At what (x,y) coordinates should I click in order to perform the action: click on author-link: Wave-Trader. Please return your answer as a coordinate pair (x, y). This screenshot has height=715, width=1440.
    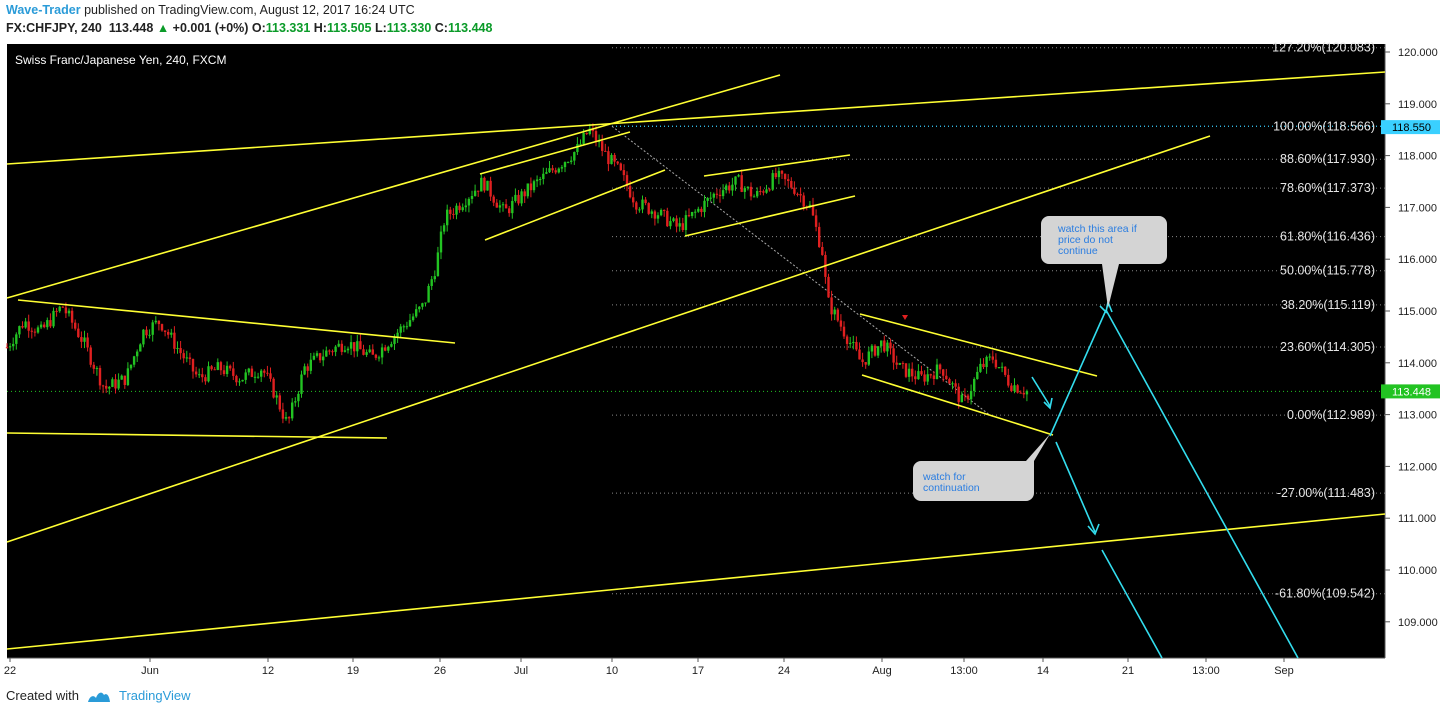
    Looking at the image, I should click on (43, 10).